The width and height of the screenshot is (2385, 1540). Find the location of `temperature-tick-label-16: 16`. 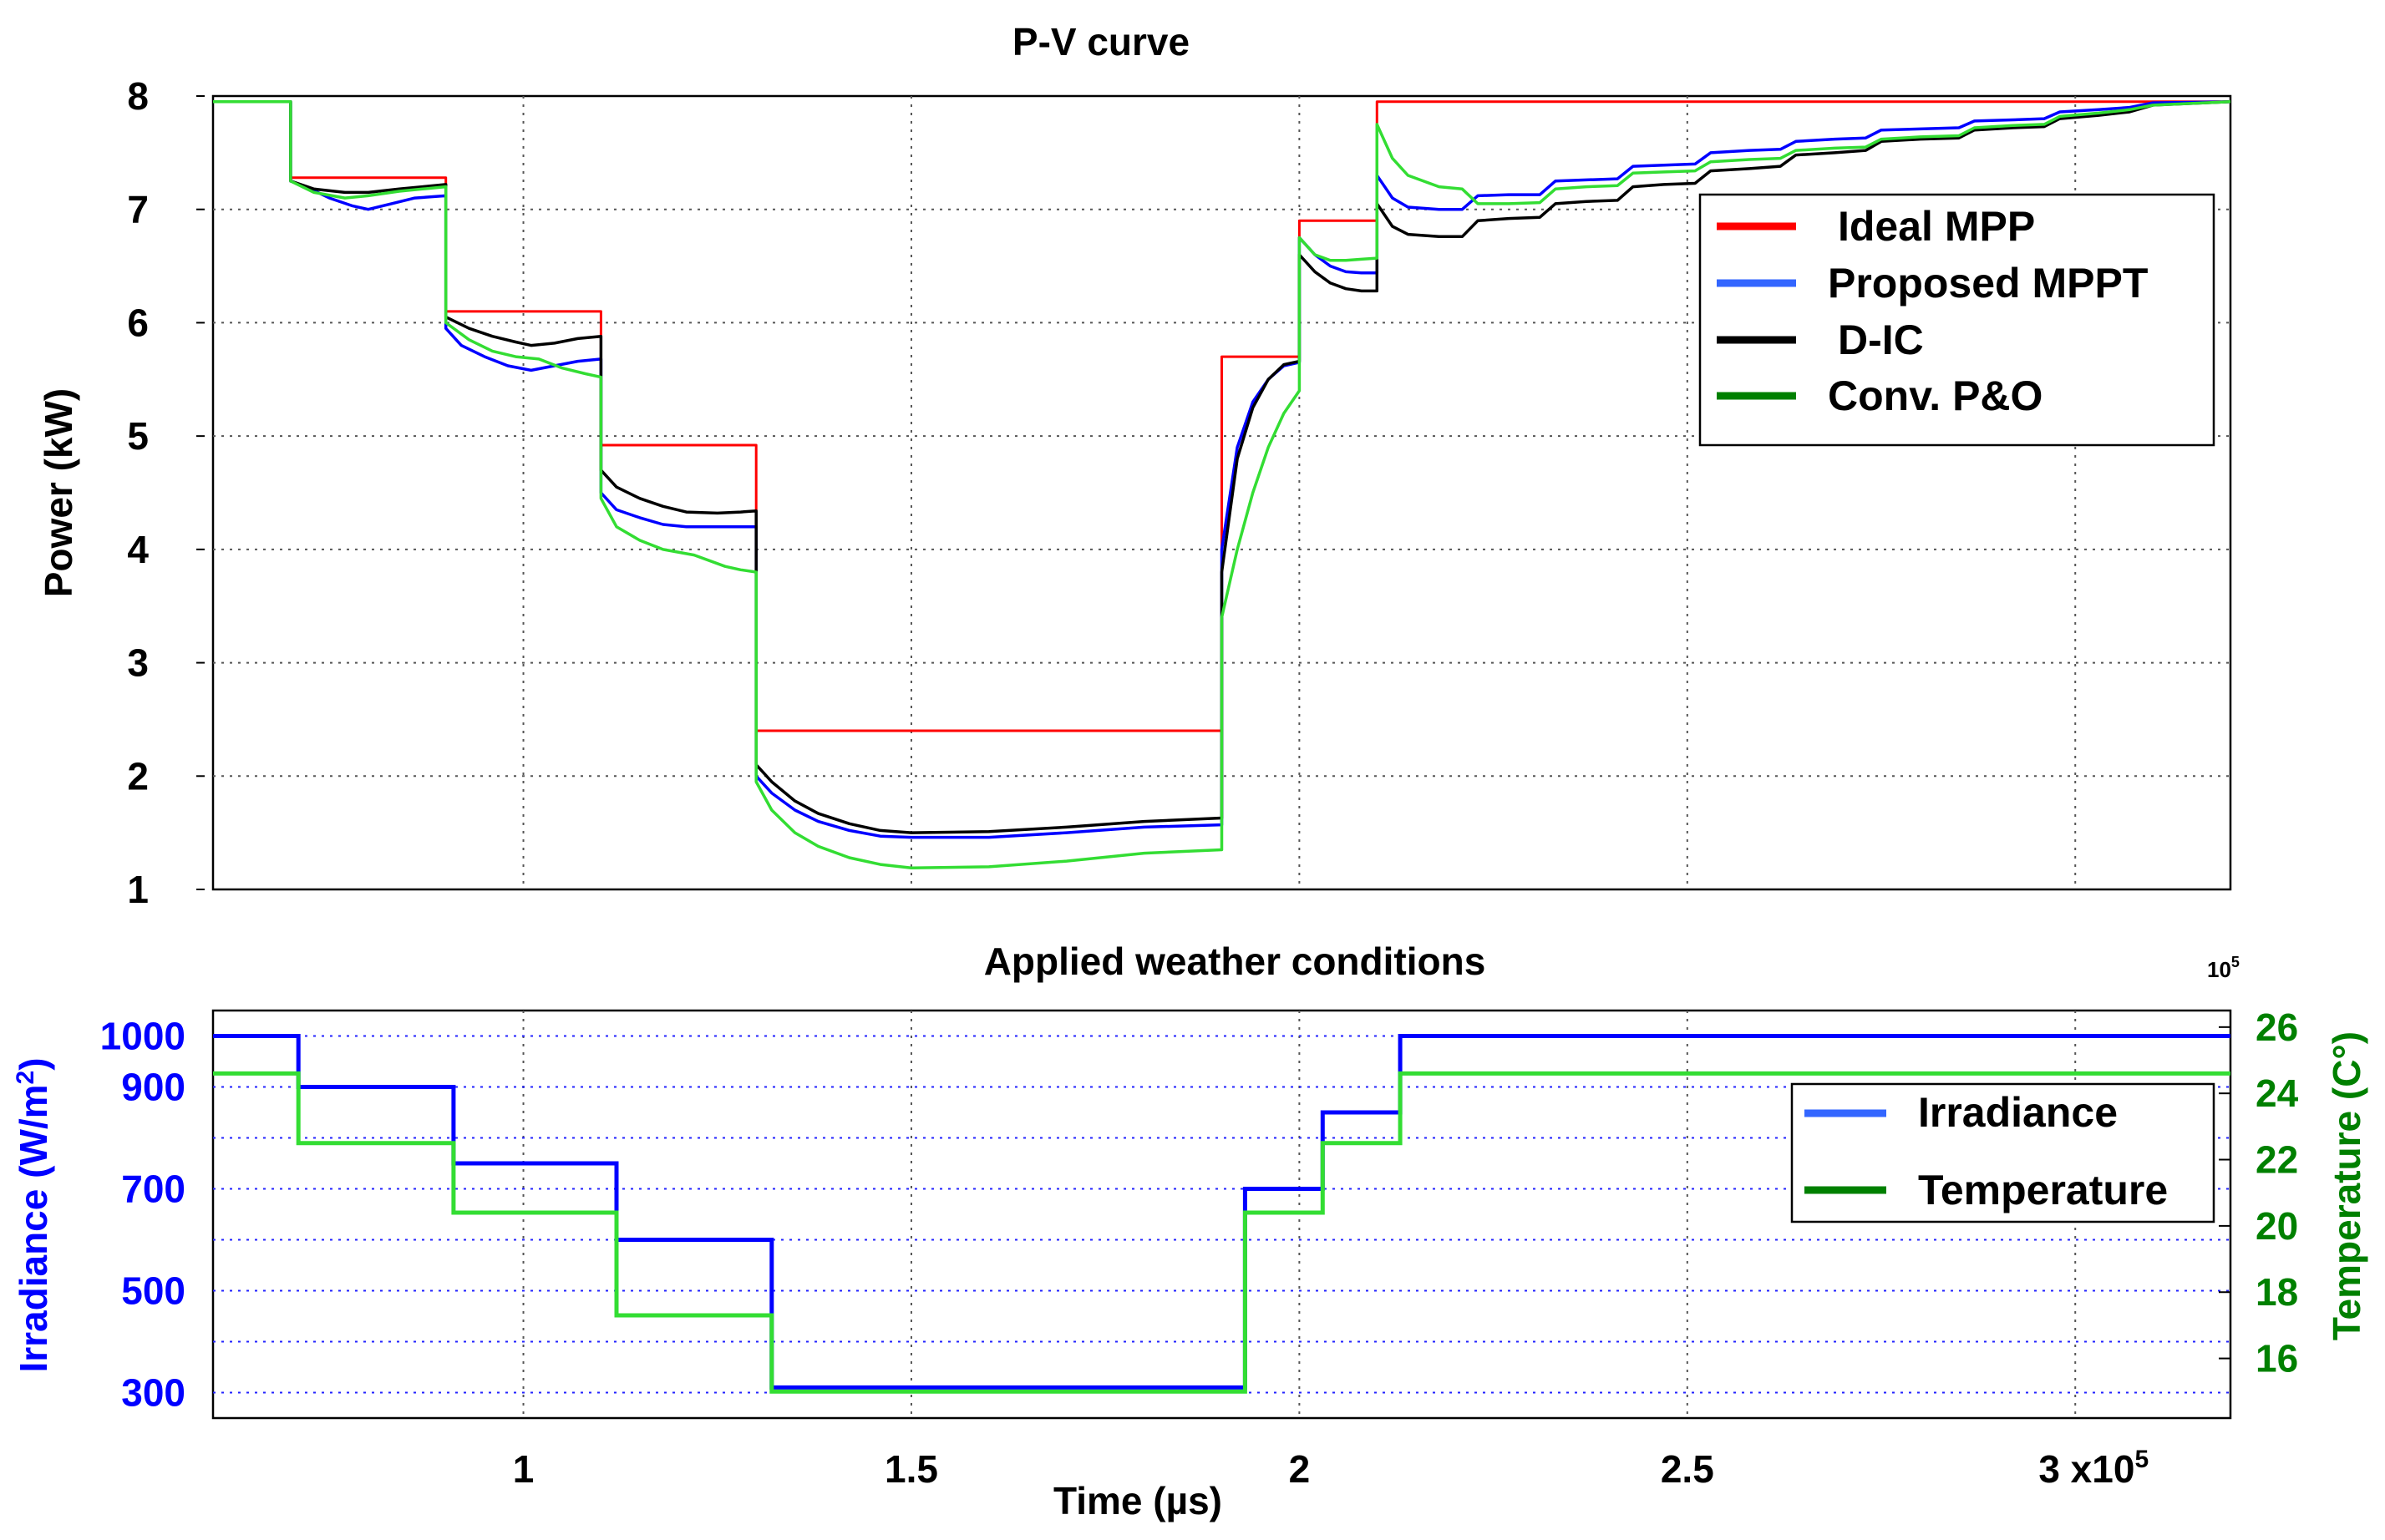

temperature-tick-label-16: 16 is located at coordinates (2277, 1358).